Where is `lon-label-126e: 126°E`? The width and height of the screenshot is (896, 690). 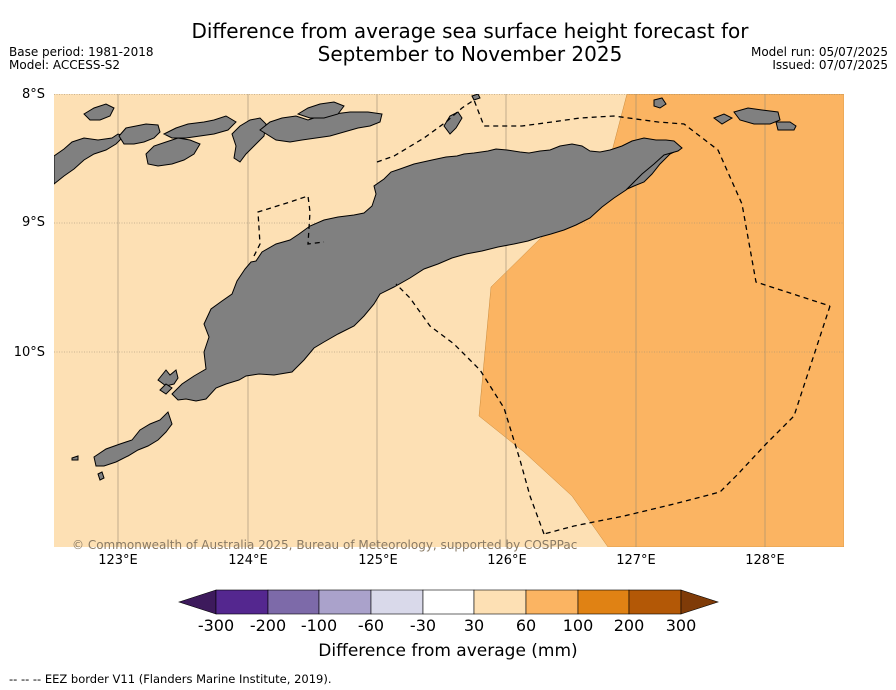
lon-label-126e: 126°E is located at coordinates (507, 560).